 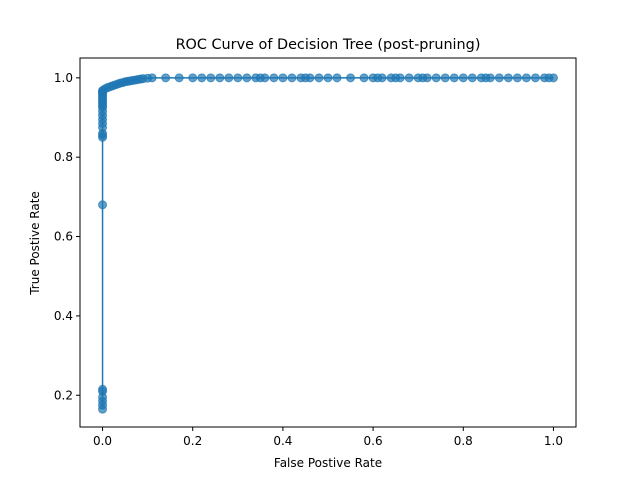 I want to click on y-axis: 0.2 0.4 0.6 0.8 1.0, so click(x=67, y=236).